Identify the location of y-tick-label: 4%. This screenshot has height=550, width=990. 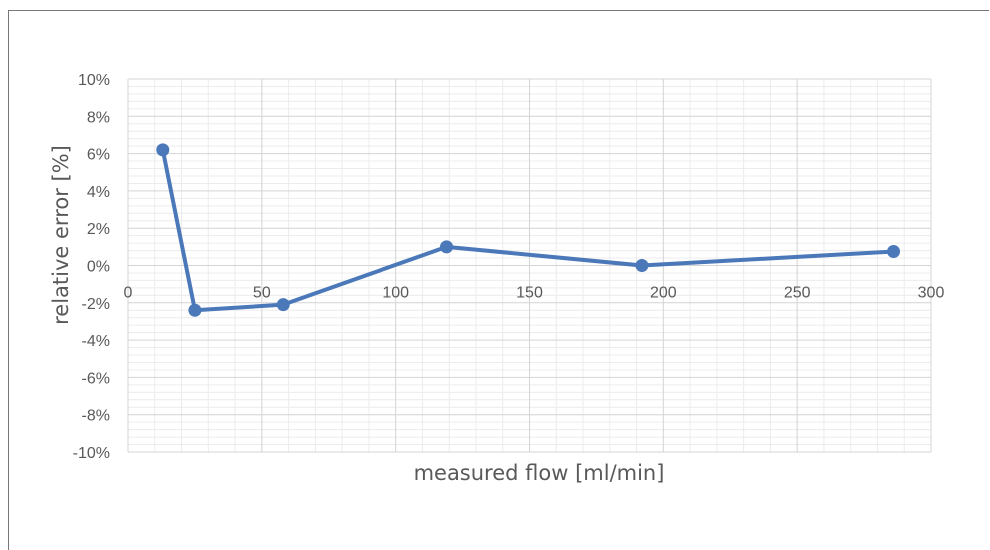
(98, 192).